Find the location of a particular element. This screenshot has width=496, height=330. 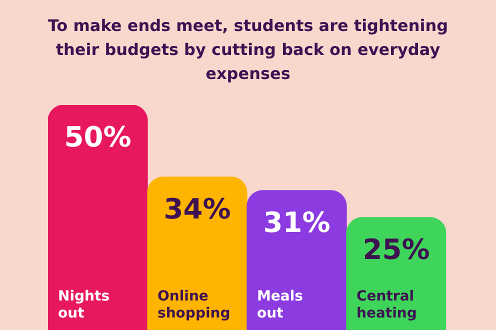

data-label: 50% is located at coordinates (98, 137).